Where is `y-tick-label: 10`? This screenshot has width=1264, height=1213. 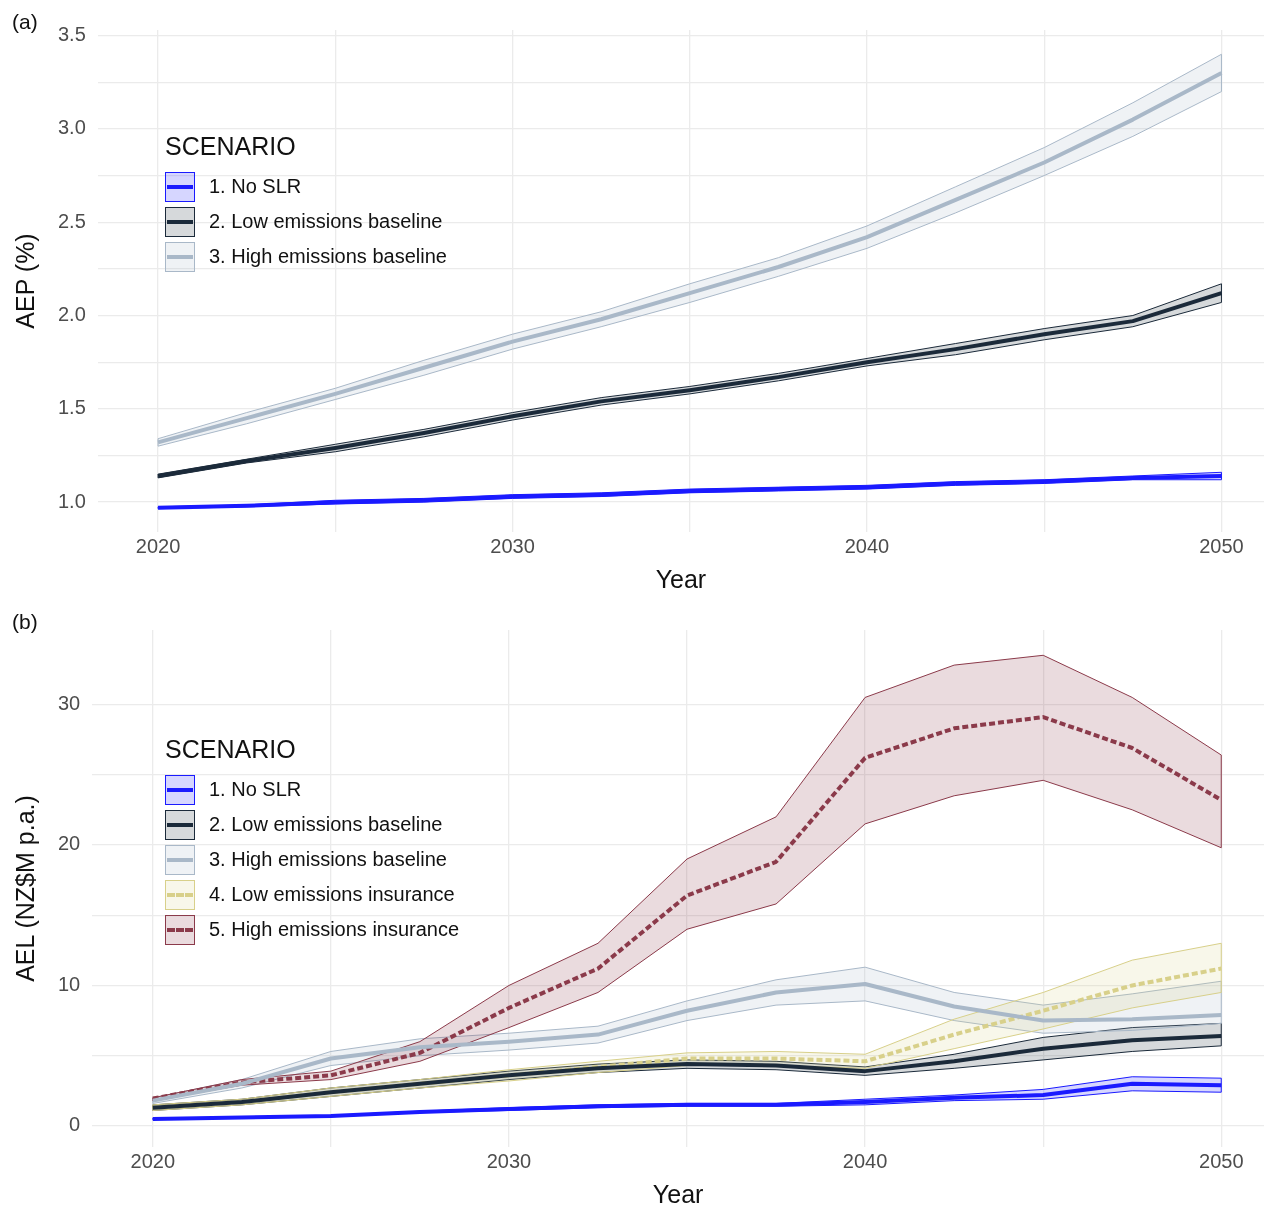 y-tick-label: 10 is located at coordinates (69, 983).